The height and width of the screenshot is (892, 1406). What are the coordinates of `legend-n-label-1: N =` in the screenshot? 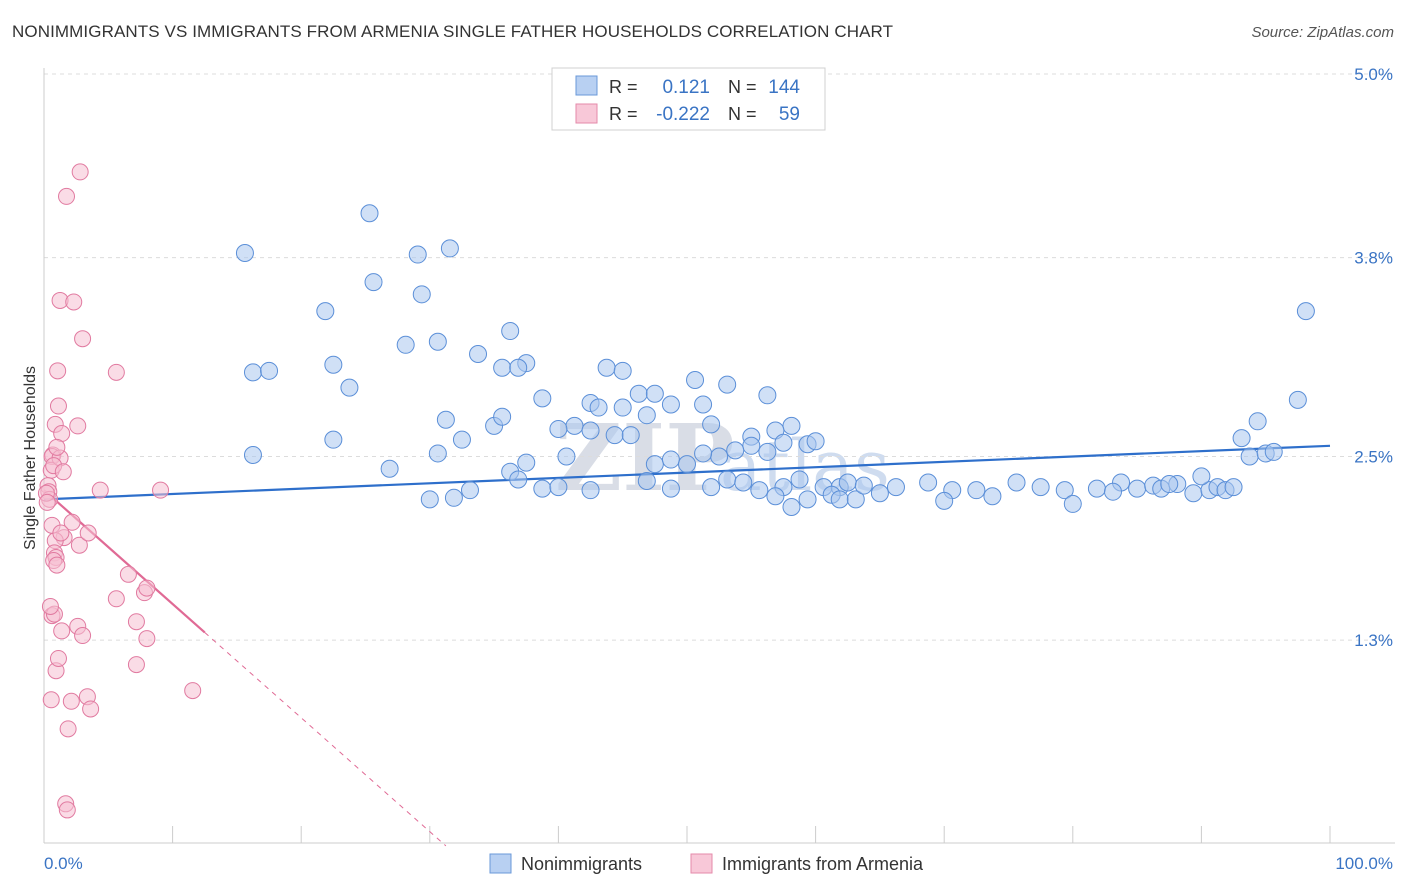 It's located at (742, 87).